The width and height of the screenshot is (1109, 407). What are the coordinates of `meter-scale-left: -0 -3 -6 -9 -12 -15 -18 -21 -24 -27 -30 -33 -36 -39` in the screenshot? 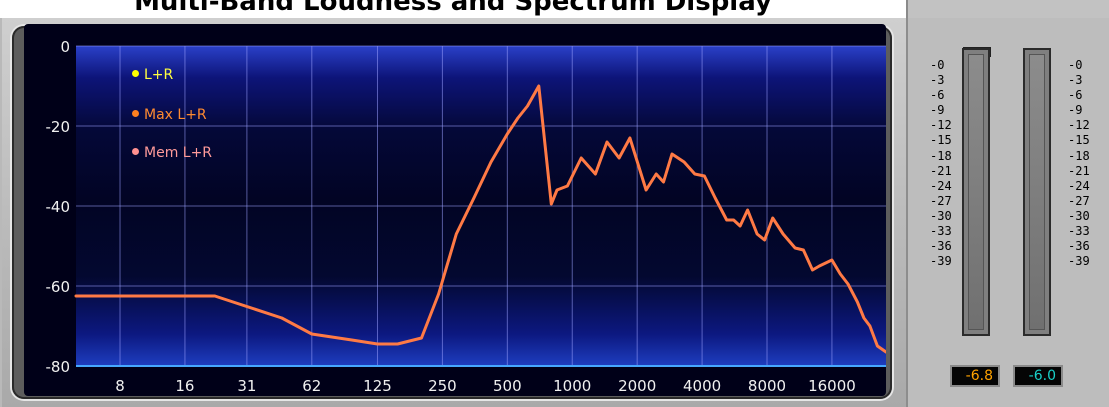 It's located at (941, 163).